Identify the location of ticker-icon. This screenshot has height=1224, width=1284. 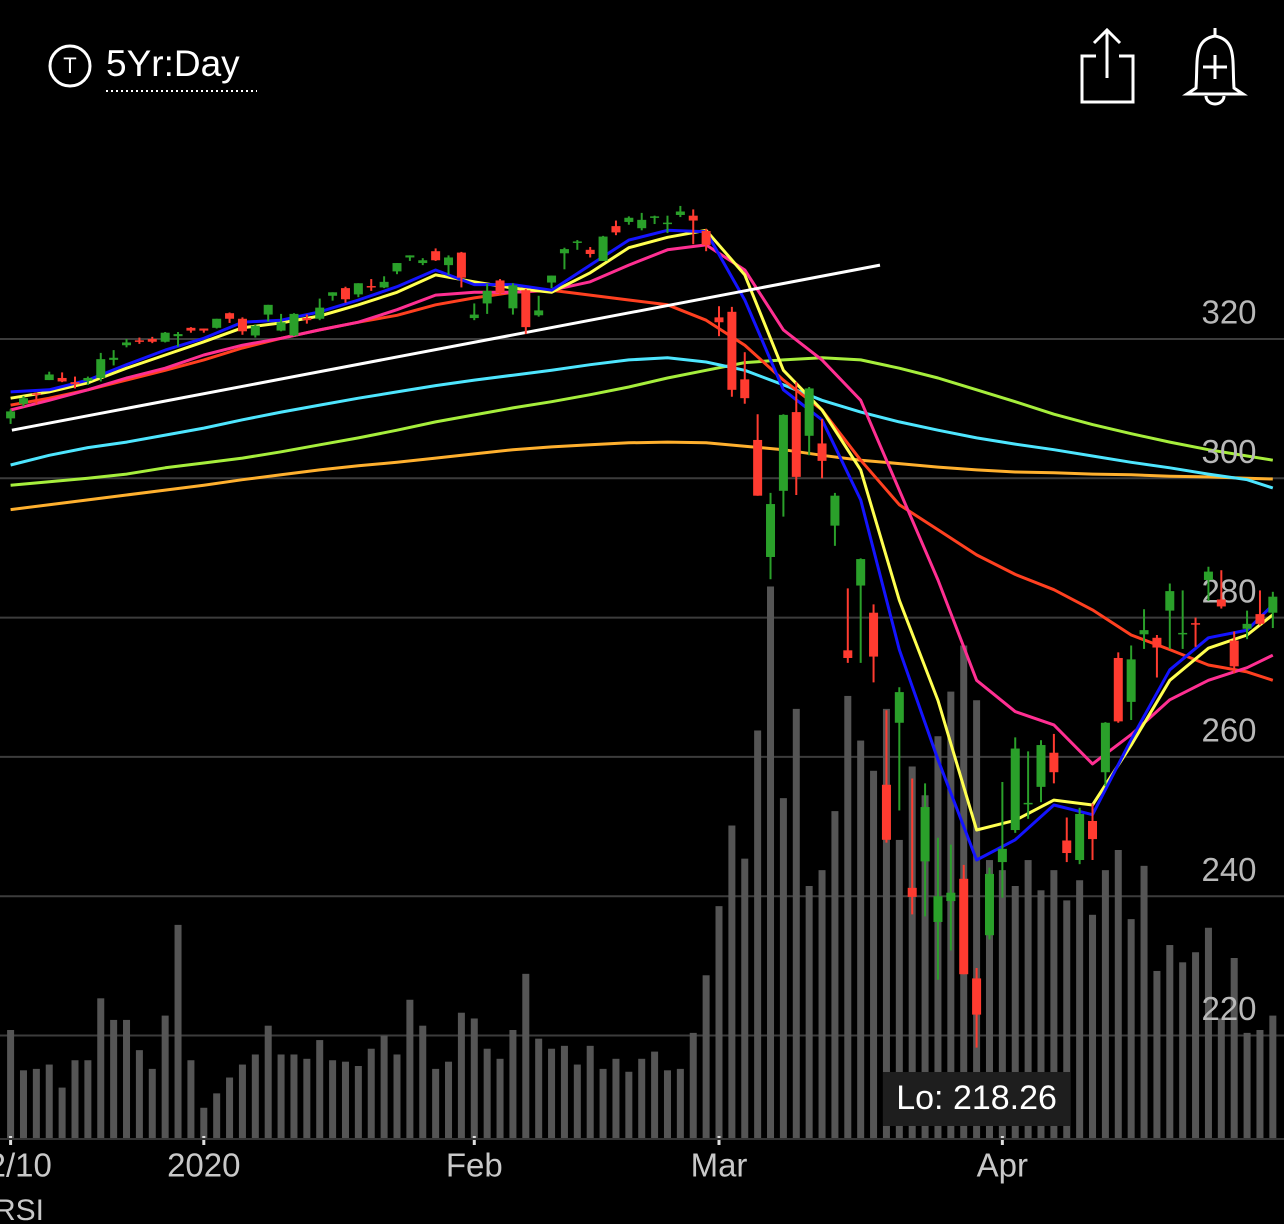
(70, 66).